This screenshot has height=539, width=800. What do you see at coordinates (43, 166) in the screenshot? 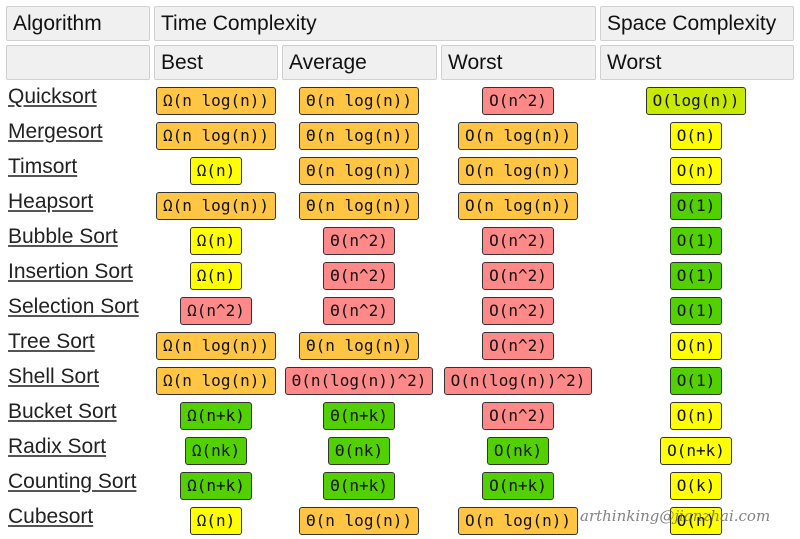
I see `algorithm-link: Timsort` at bounding box center [43, 166].